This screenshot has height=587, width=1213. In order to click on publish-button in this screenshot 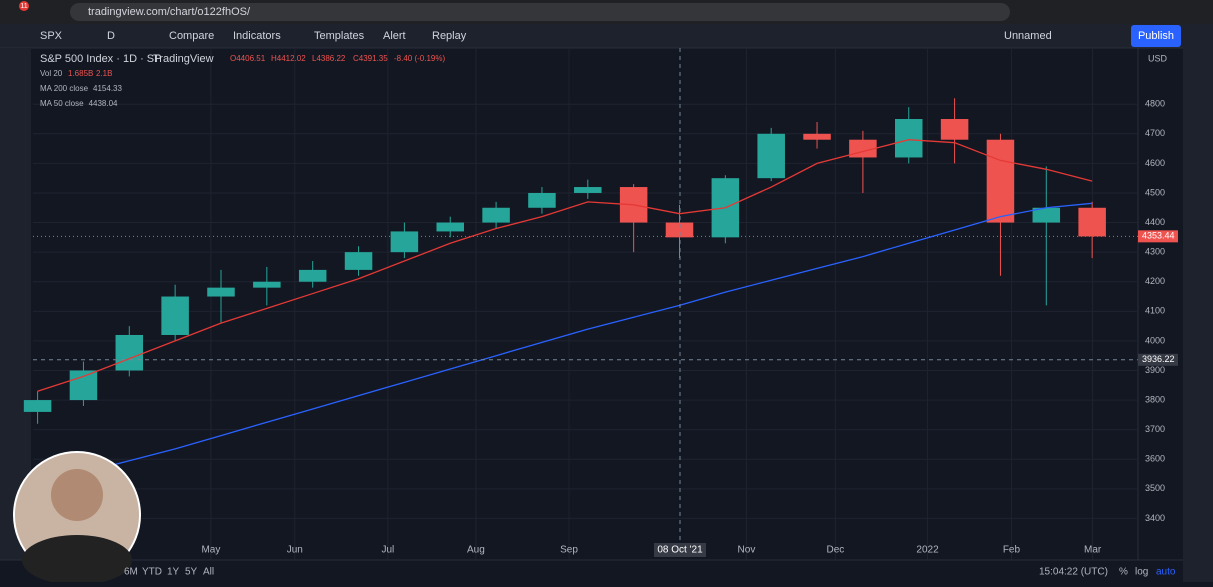, I will do `click(1156, 36)`.